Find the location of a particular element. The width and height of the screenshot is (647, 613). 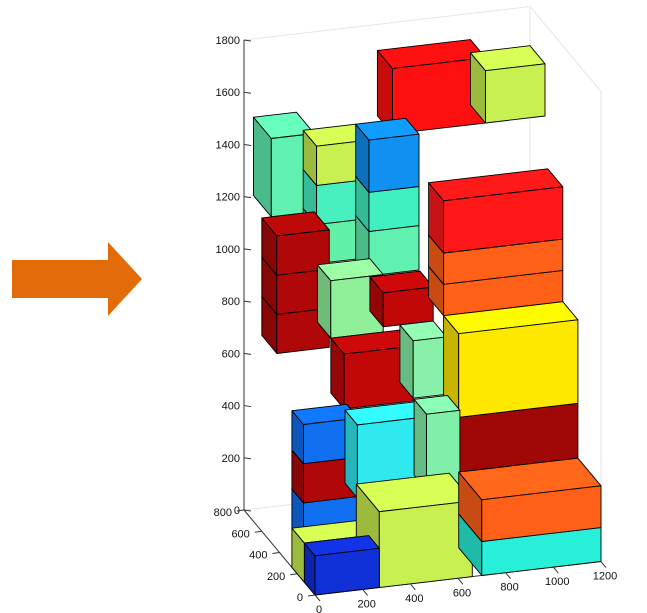

right-arrow-icon is located at coordinates (77, 279).